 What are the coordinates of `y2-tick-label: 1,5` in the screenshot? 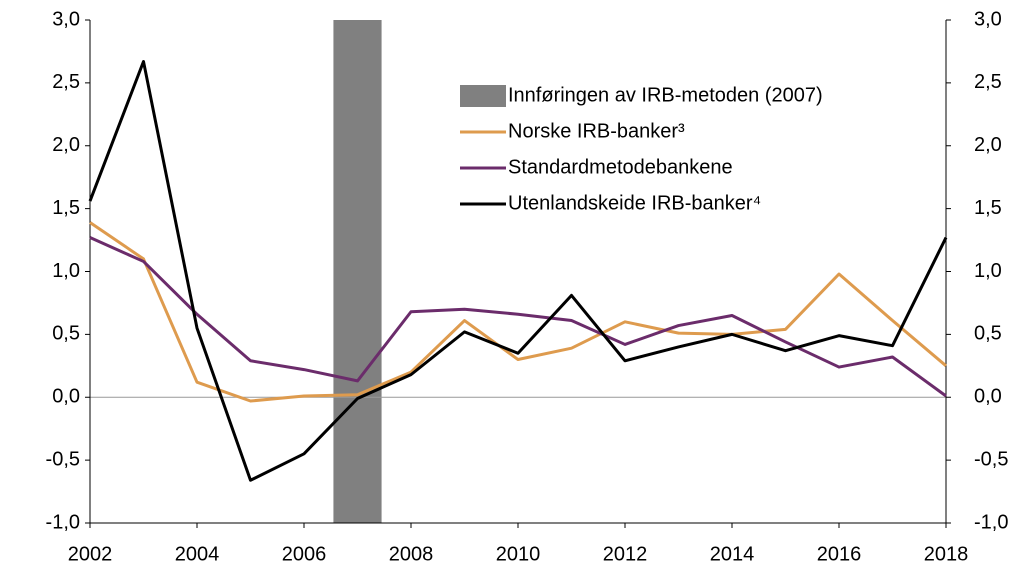 It's located at (988, 208).